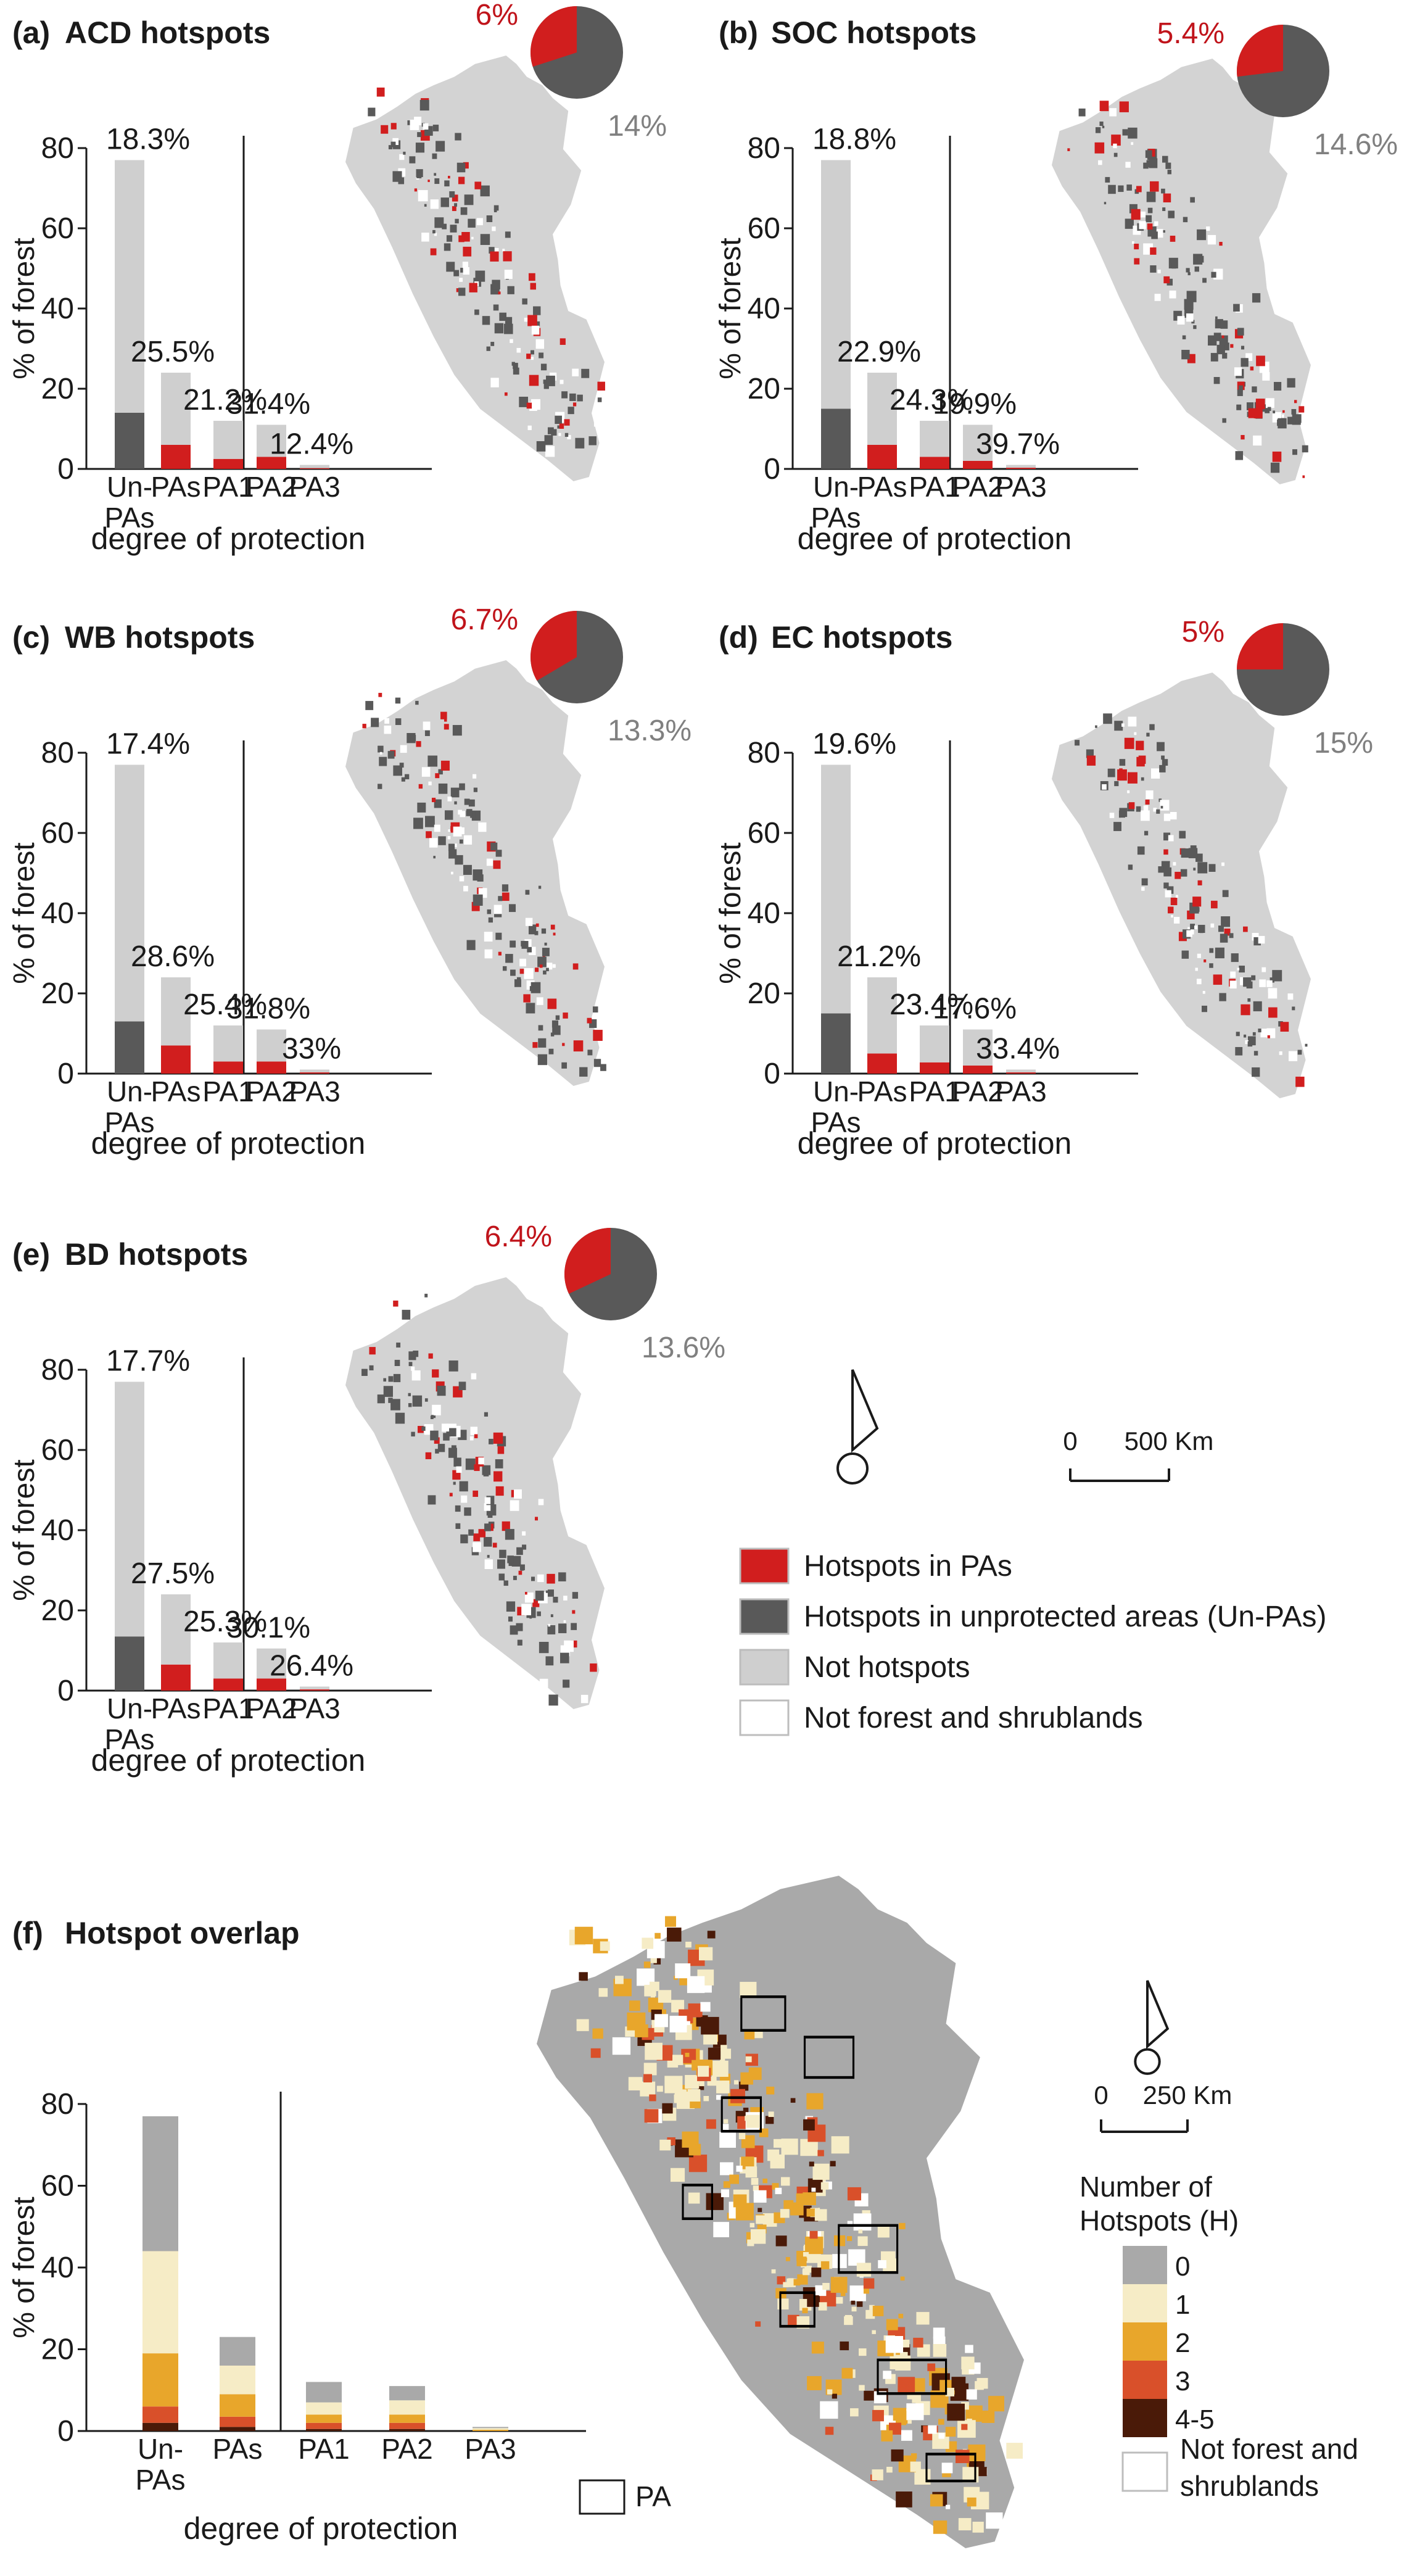 Image resolution: width=1412 pixels, height=2576 pixels. What do you see at coordinates (882, 409) in the screenshot?
I see `panel-2-bar-PAs-Not hotspots` at bounding box center [882, 409].